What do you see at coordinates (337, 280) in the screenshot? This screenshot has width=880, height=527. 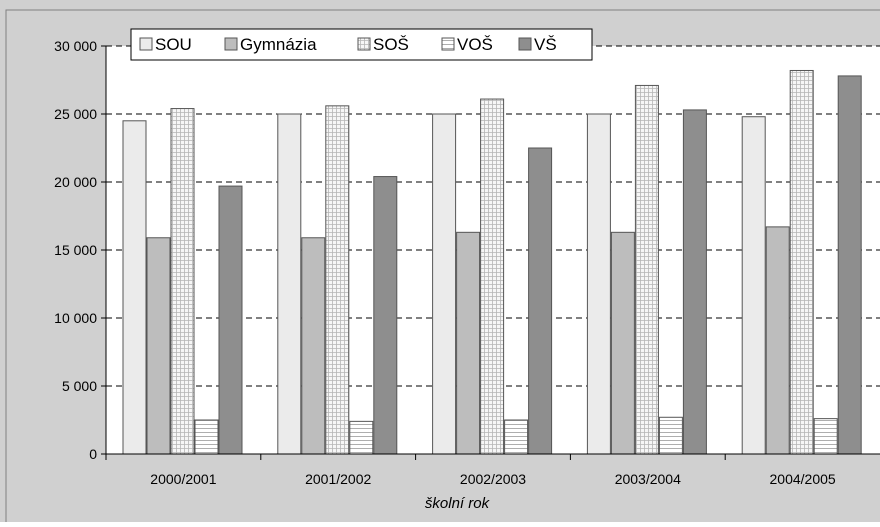 I see `bar-soš-2001-2002` at bounding box center [337, 280].